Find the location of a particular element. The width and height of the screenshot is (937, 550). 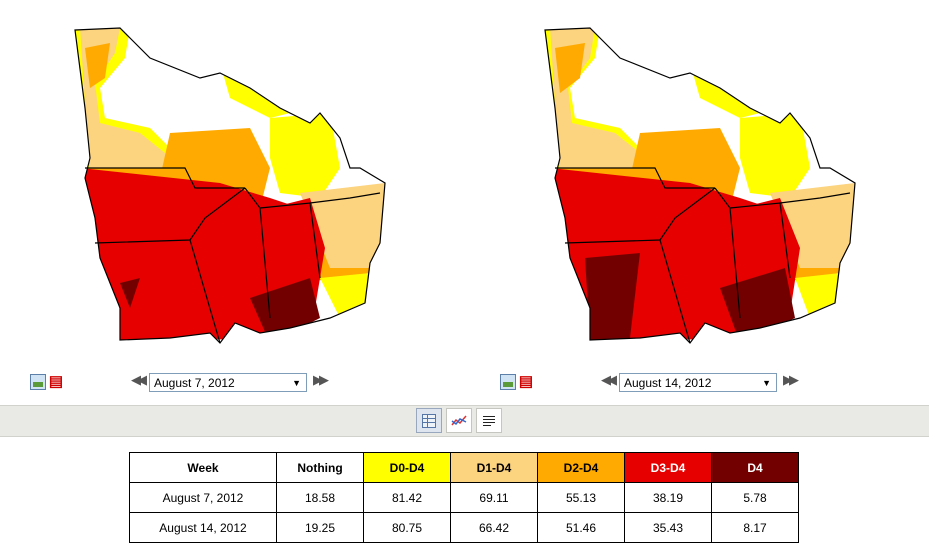

cell-week: August 7, 2012 is located at coordinates (203, 497).